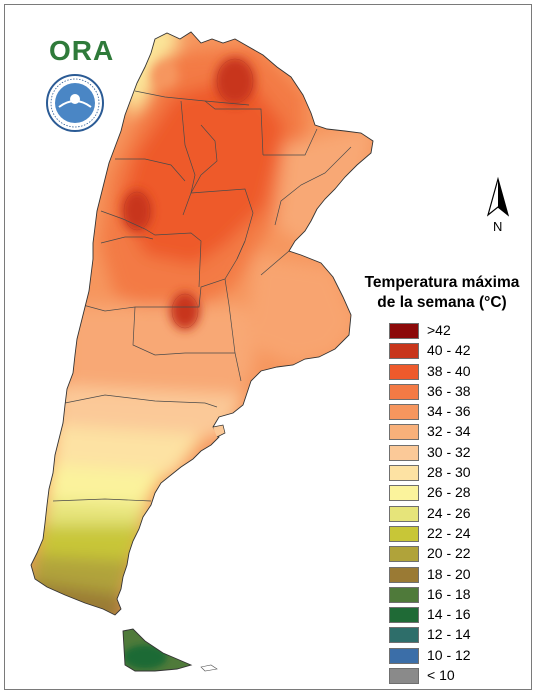  Describe the element at coordinates (498, 226) in the screenshot. I see `north-label: N` at that location.